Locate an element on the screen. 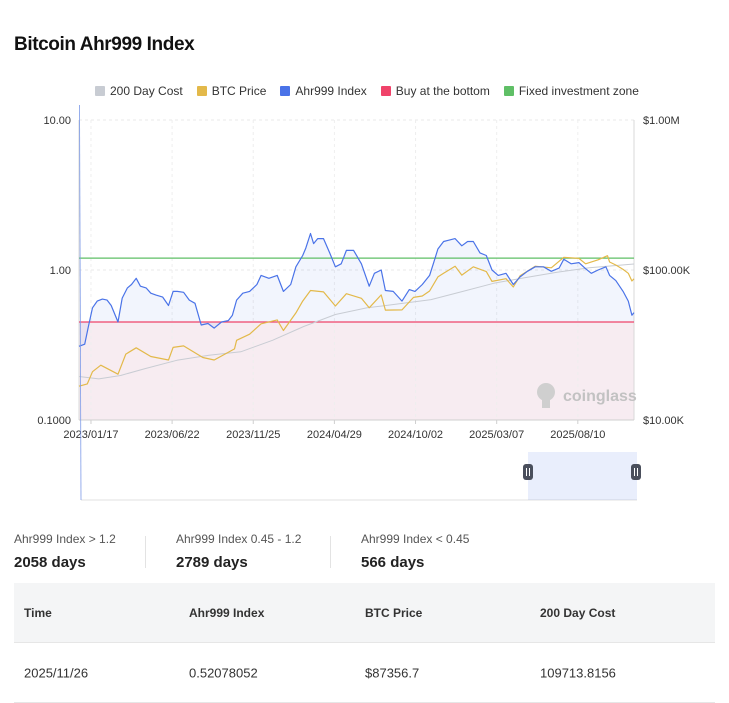 This screenshot has height=703, width=729. stat-above-1-2: Ahr999 Index > 1.2 2058 days is located at coordinates (65, 551).